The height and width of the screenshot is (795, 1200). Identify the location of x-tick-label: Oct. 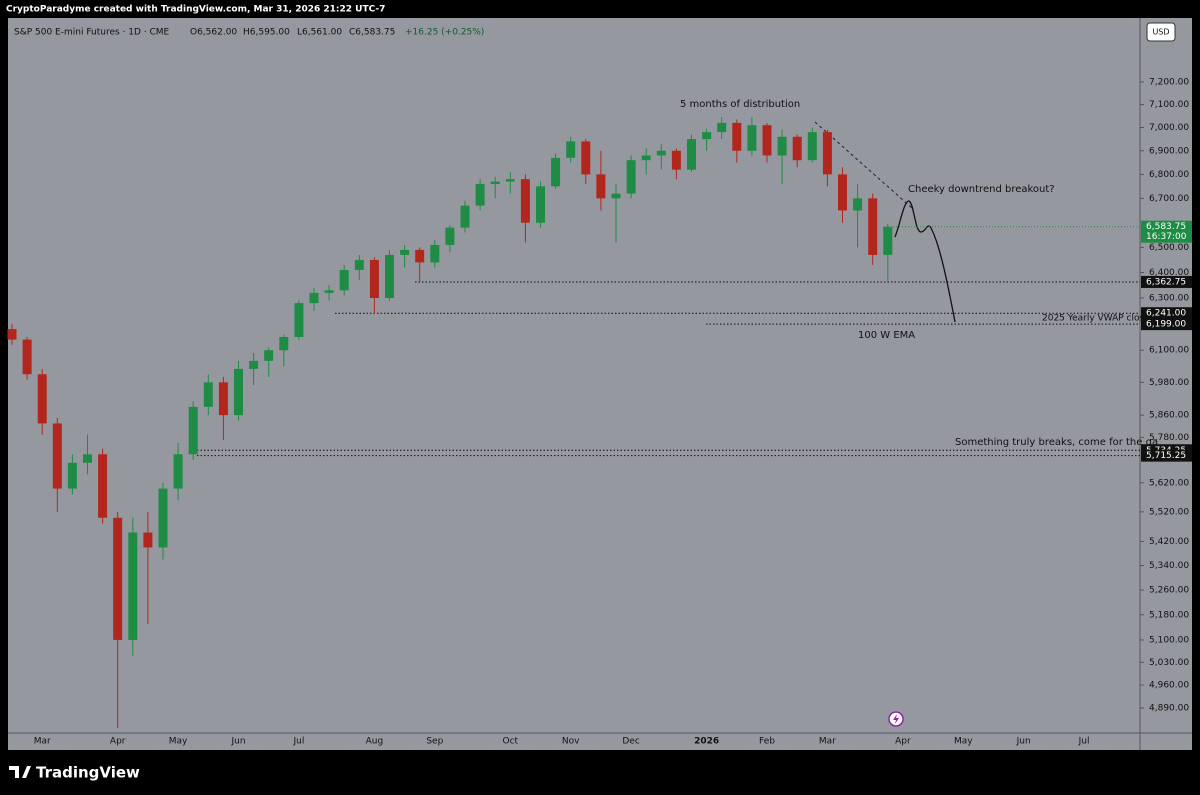
(511, 742).